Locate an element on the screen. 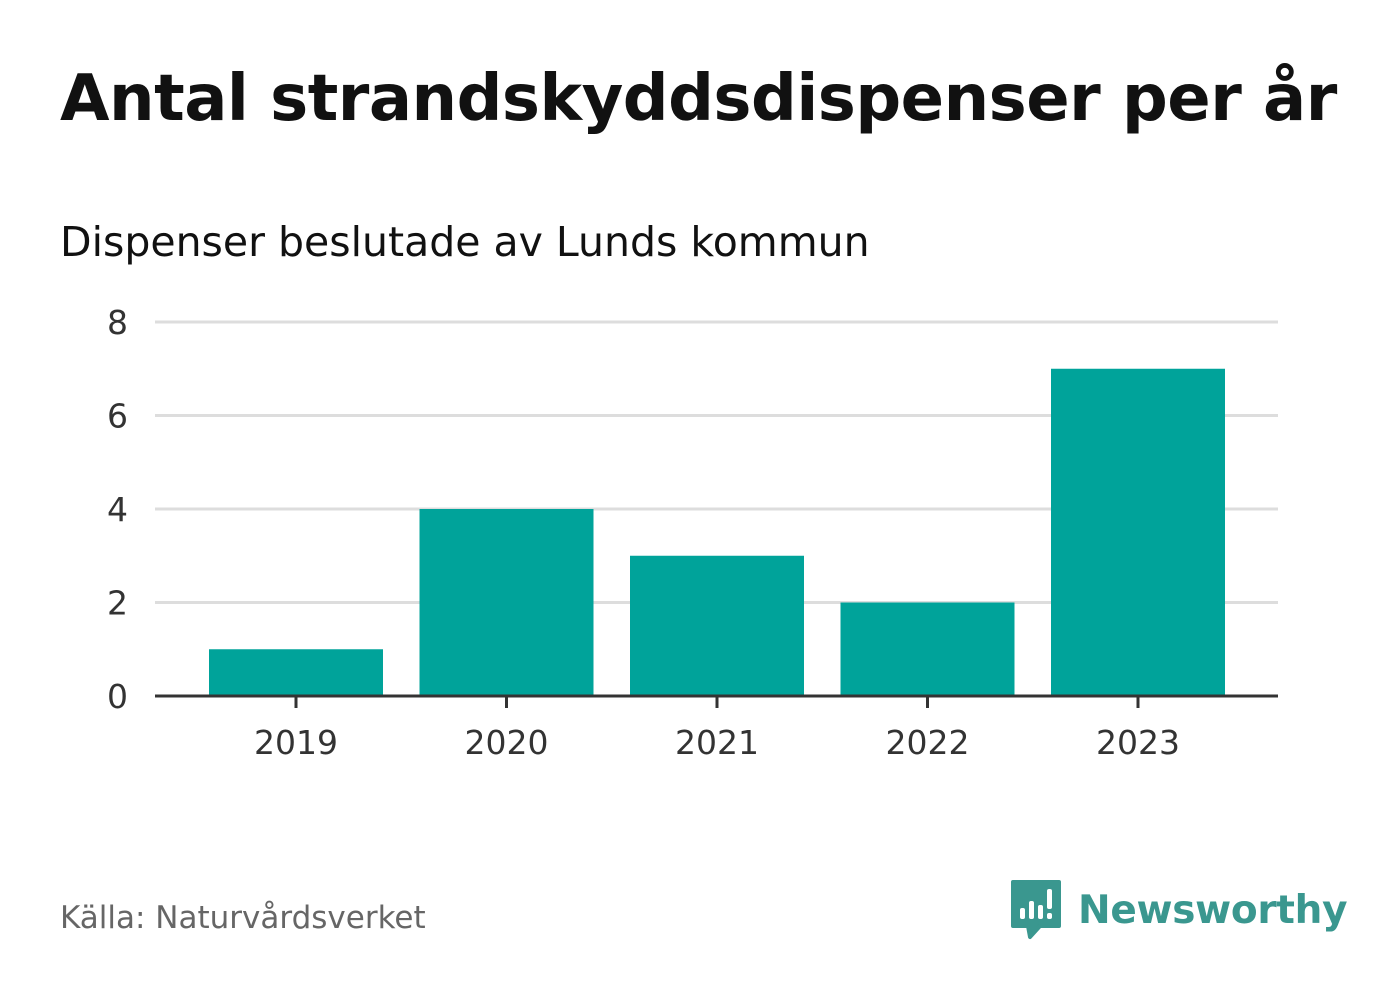 This screenshot has width=1382, height=999. x-axis is located at coordinates (716, 701).